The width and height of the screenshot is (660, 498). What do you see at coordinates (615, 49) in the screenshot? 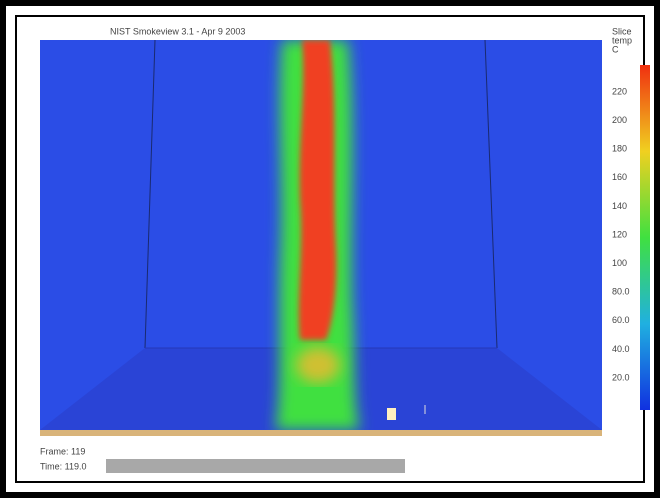
I see `colorbar-title: C` at bounding box center [615, 49].